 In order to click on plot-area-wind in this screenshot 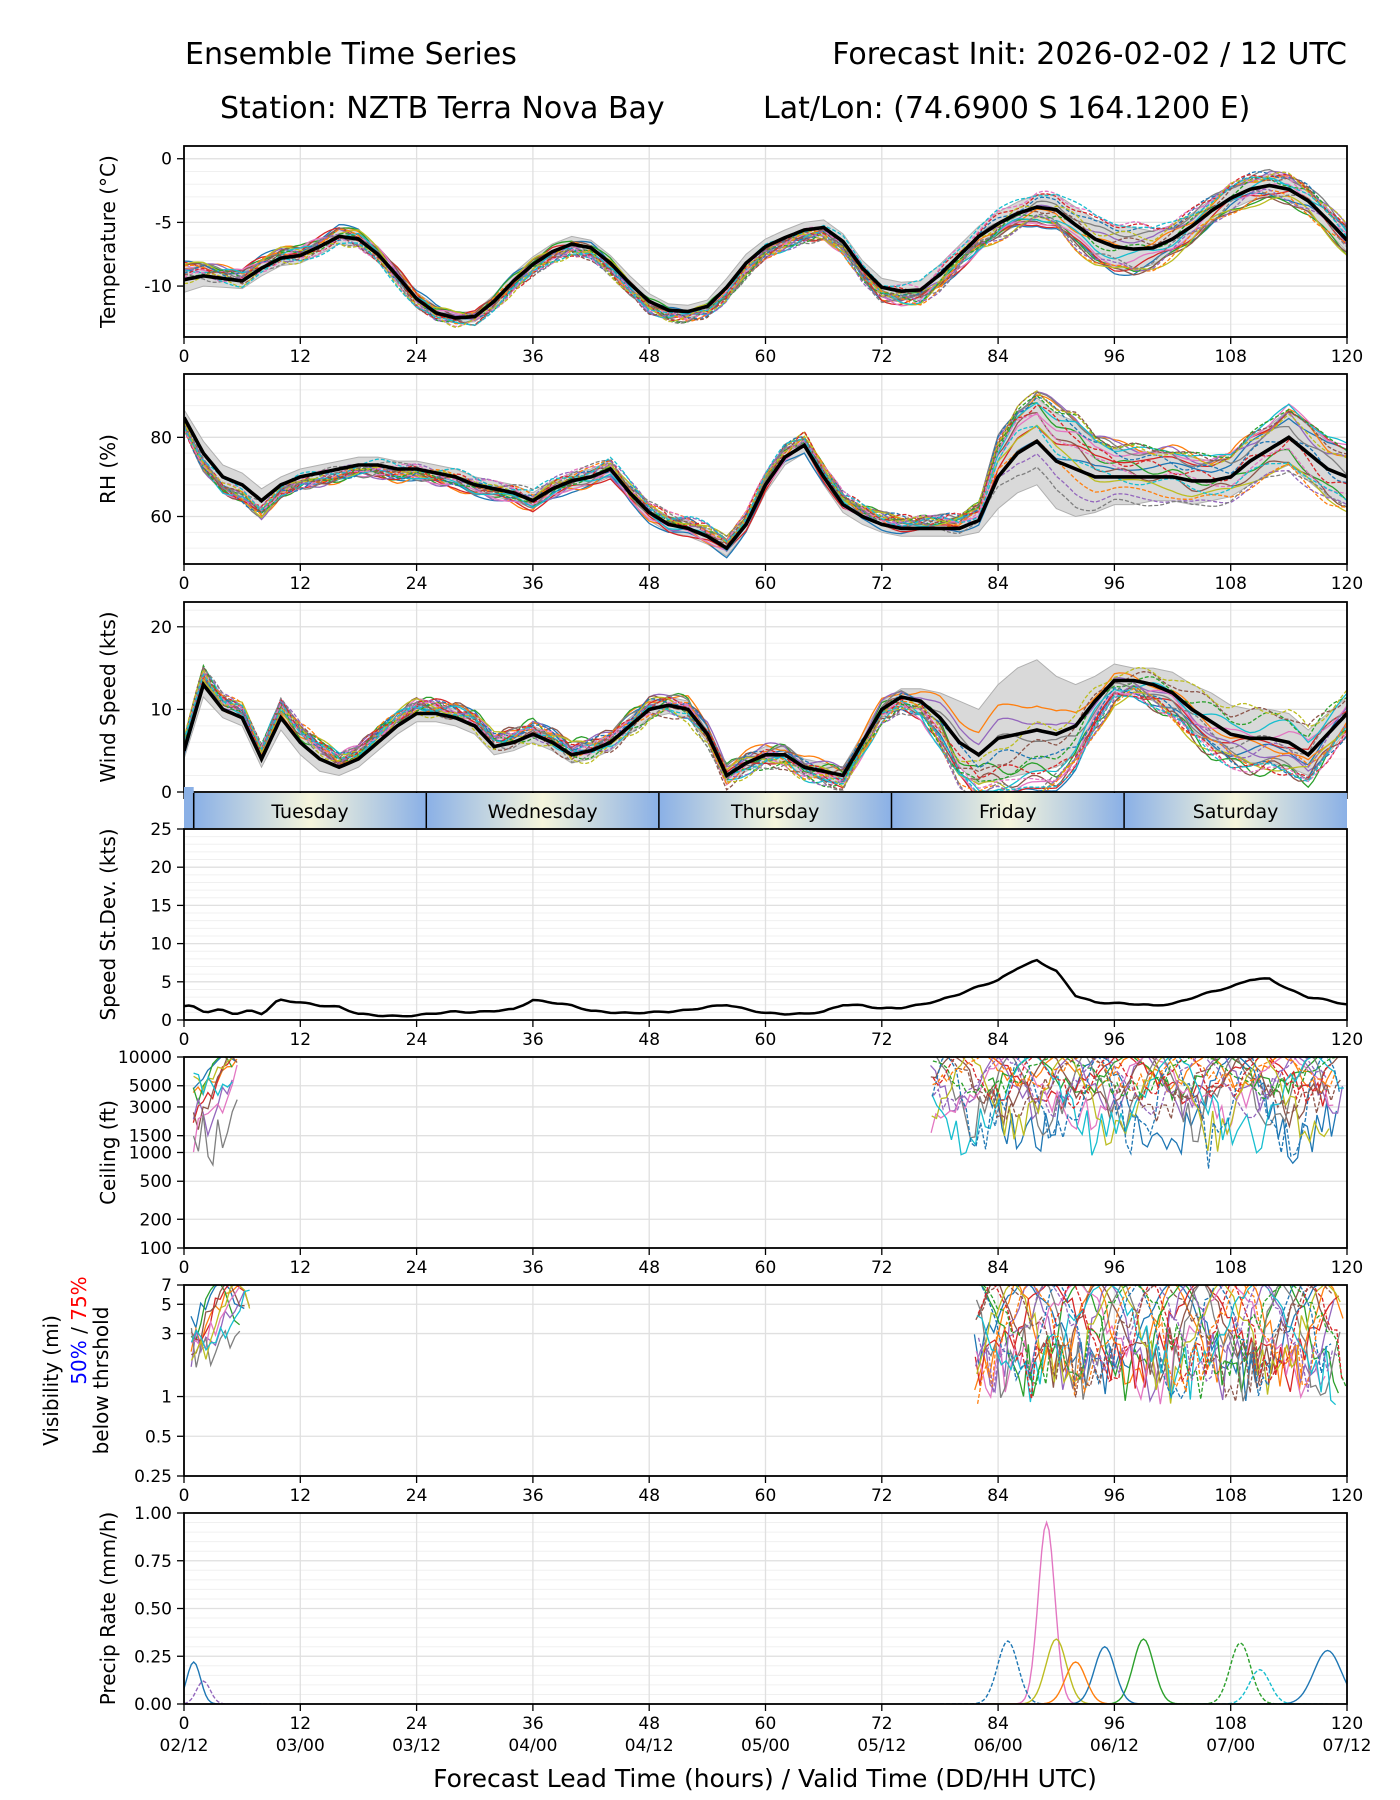, I will do `click(765, 725)`.